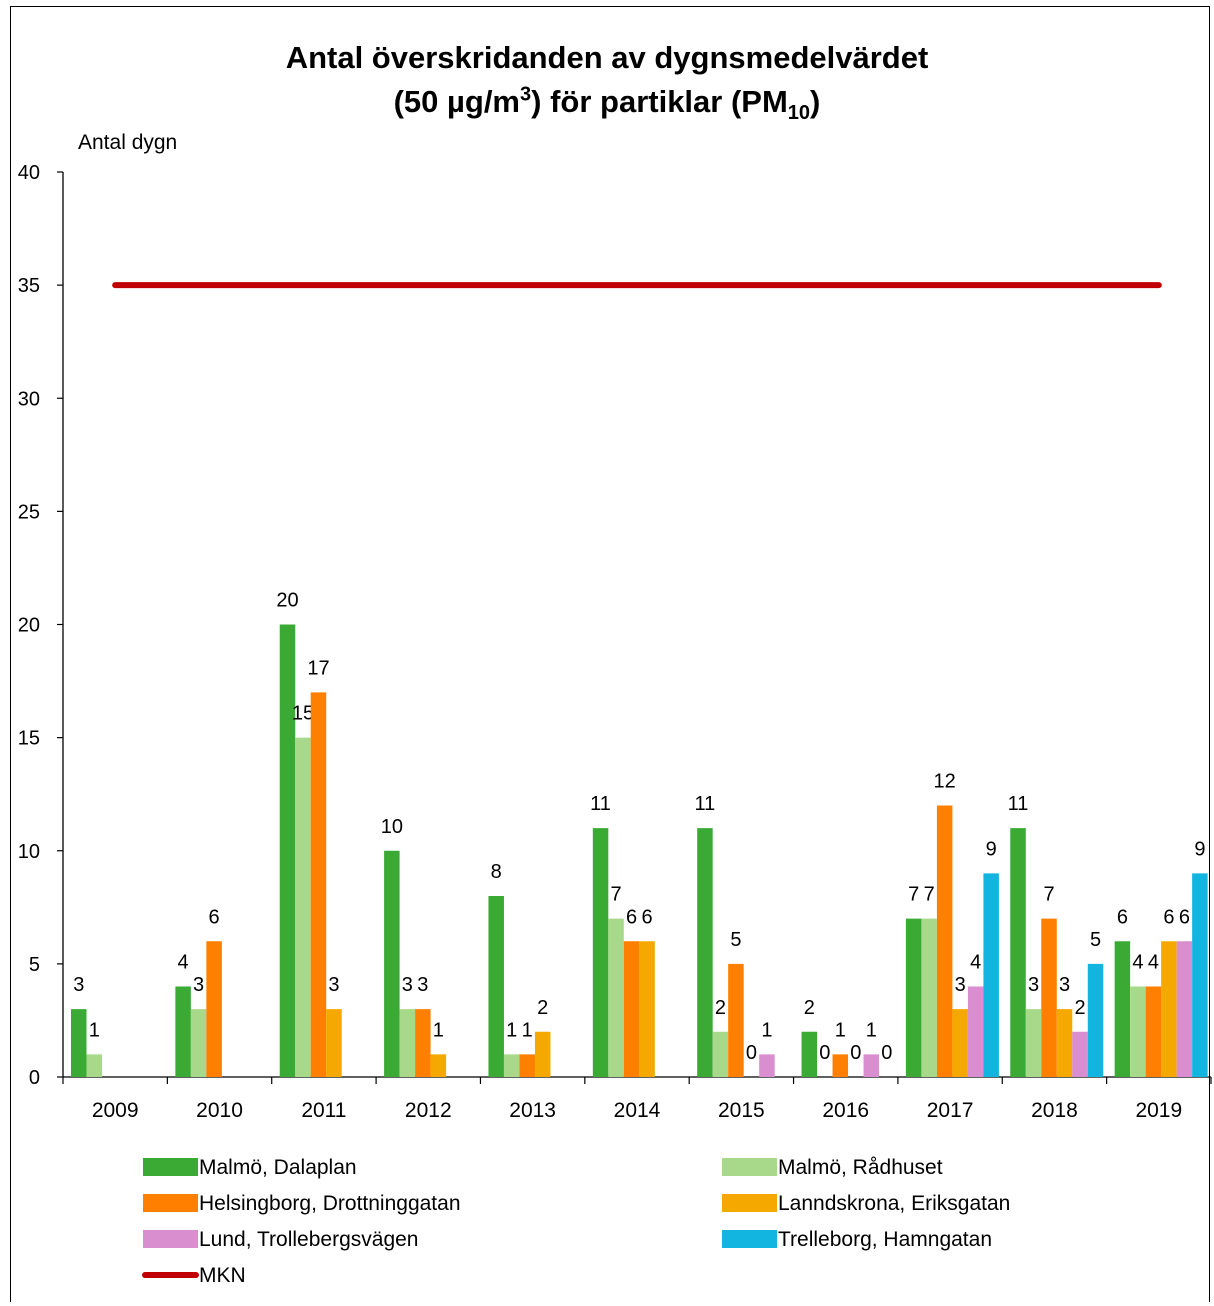  Describe the element at coordinates (929, 997) in the screenshot. I see `bar-malm-r-dhuset-2017` at that location.